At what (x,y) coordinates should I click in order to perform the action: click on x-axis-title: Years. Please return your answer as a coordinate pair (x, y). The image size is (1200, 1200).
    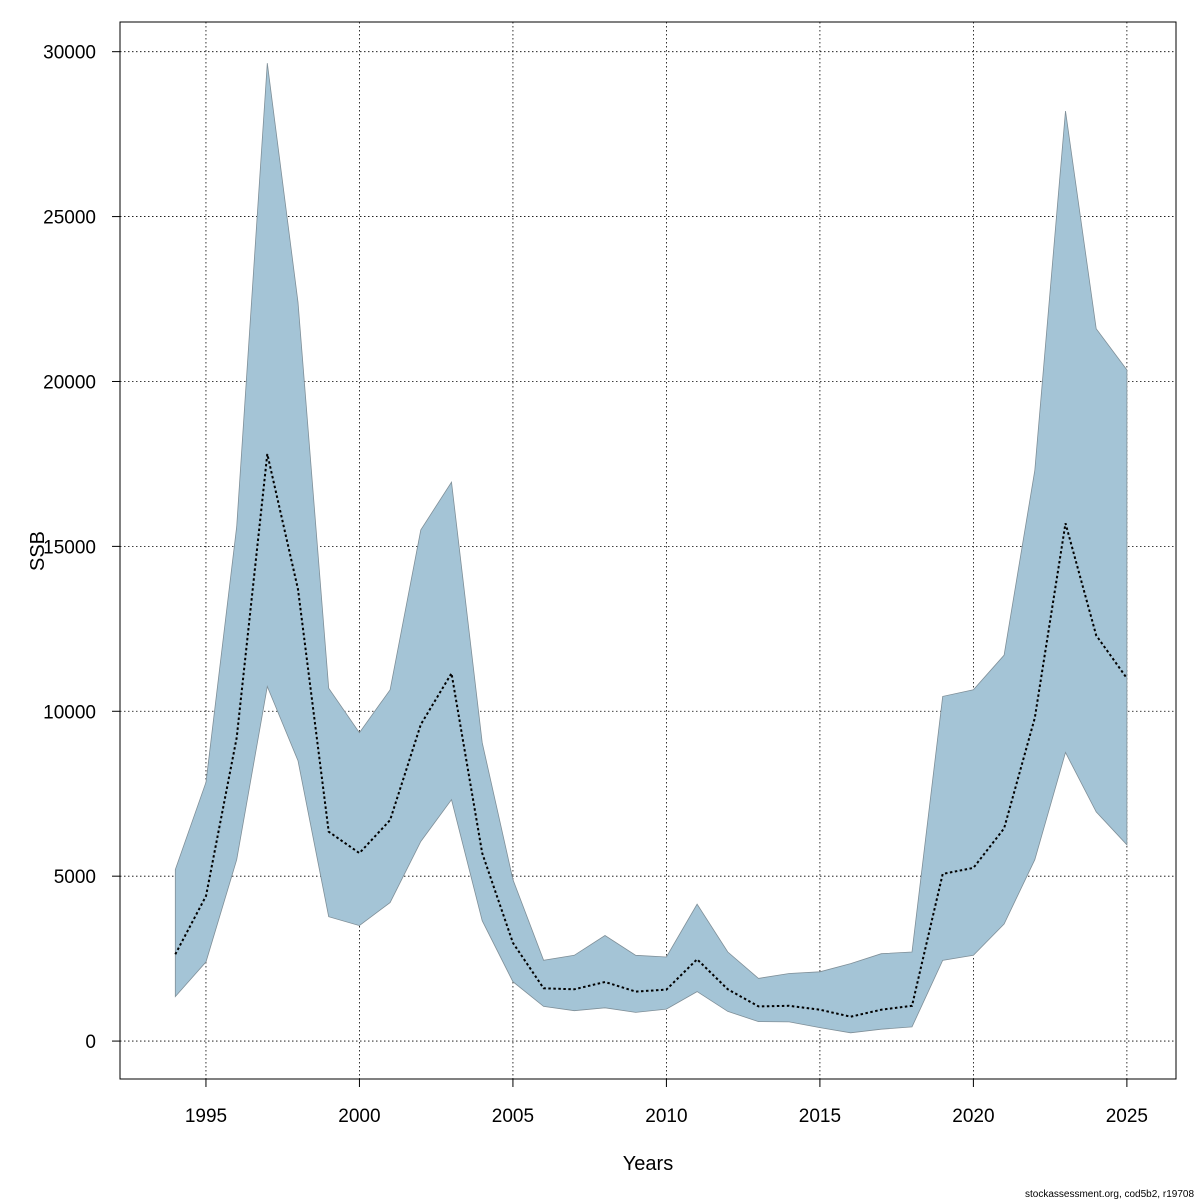
    Looking at the image, I should click on (648, 1164).